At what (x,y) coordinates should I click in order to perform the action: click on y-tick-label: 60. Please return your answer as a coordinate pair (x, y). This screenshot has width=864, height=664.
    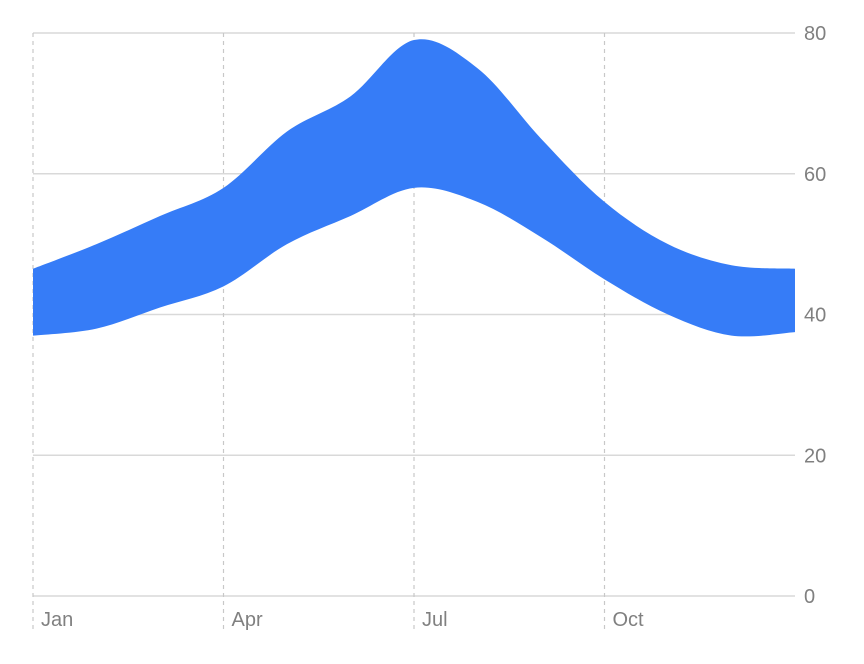
    Looking at the image, I should click on (815, 175).